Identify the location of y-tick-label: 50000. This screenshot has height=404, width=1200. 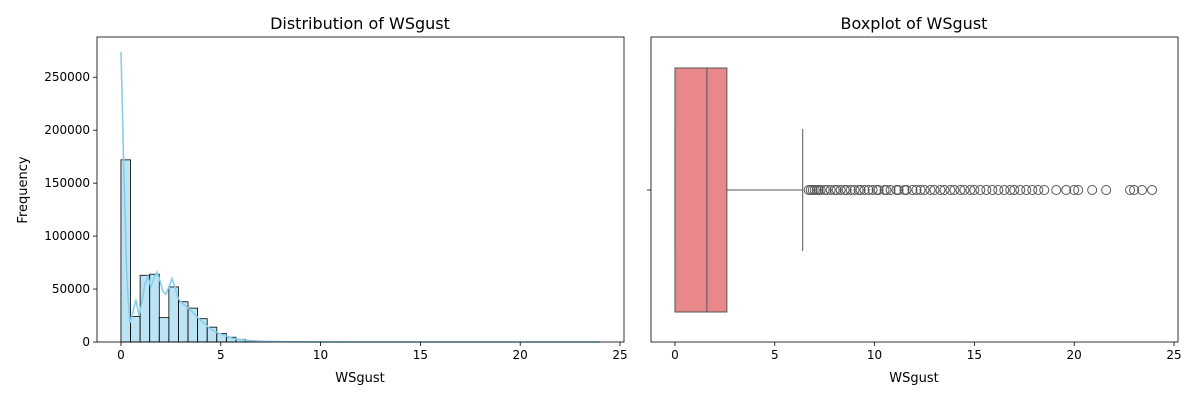
(71, 289).